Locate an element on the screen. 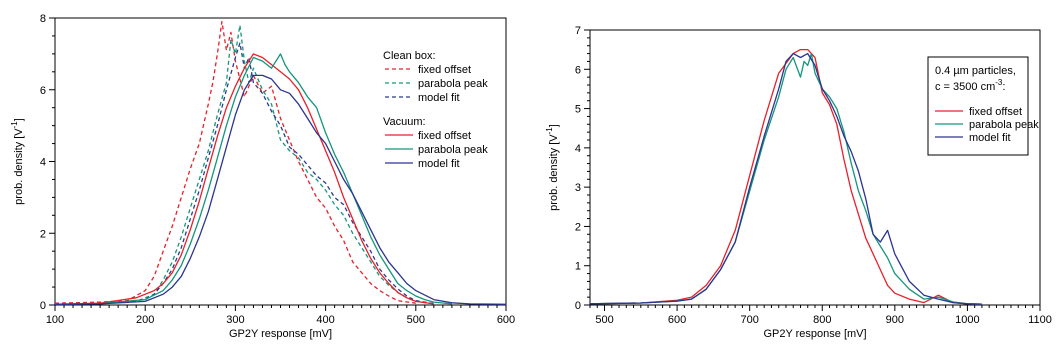 This screenshot has height=356, width=1059. legend-header-line2: c = 3500 cm-3: is located at coordinates (970, 85).